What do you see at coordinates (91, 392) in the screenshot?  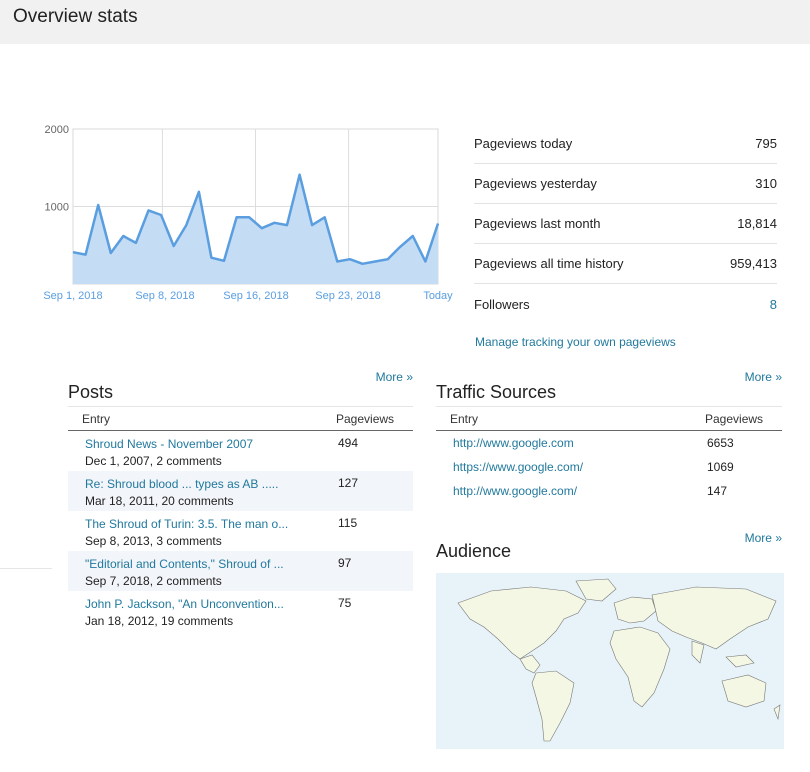 I see `posts-title: Posts` at bounding box center [91, 392].